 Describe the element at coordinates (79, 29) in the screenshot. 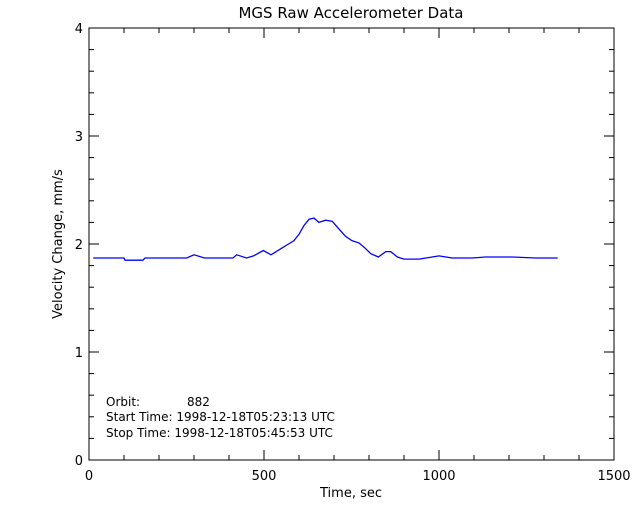

I see `y-tick-label: 4` at that location.